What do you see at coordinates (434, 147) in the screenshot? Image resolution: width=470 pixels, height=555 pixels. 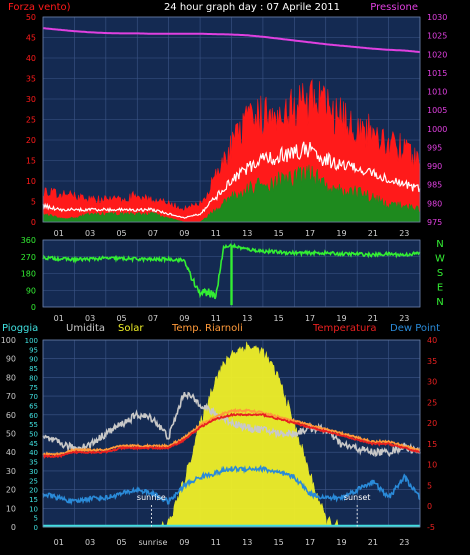 I see `pressure-y-tick: 995` at bounding box center [434, 147].